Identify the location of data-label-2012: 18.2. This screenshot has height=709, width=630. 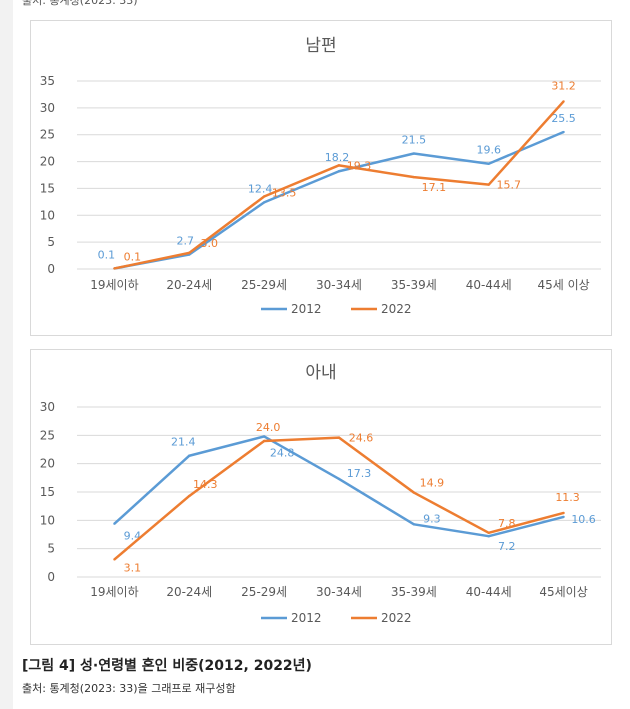
(337, 157).